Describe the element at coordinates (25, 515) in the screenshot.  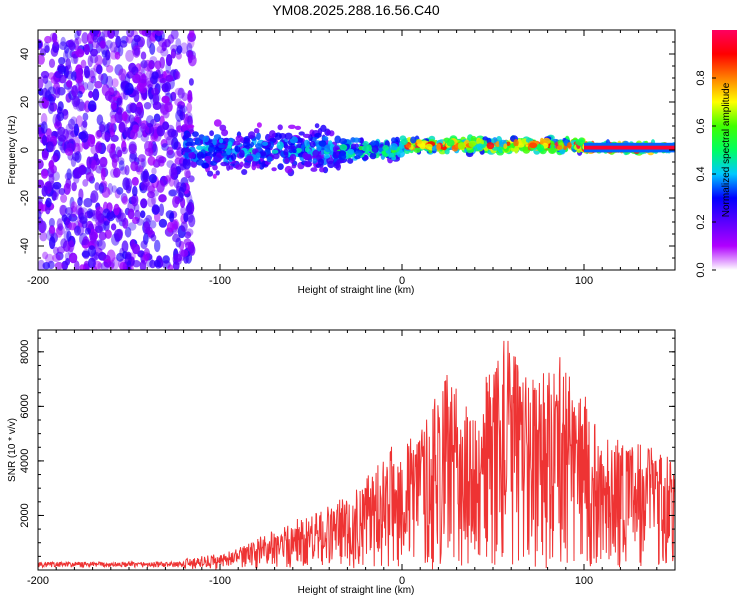
I see `y-tick-label: 2000` at that location.